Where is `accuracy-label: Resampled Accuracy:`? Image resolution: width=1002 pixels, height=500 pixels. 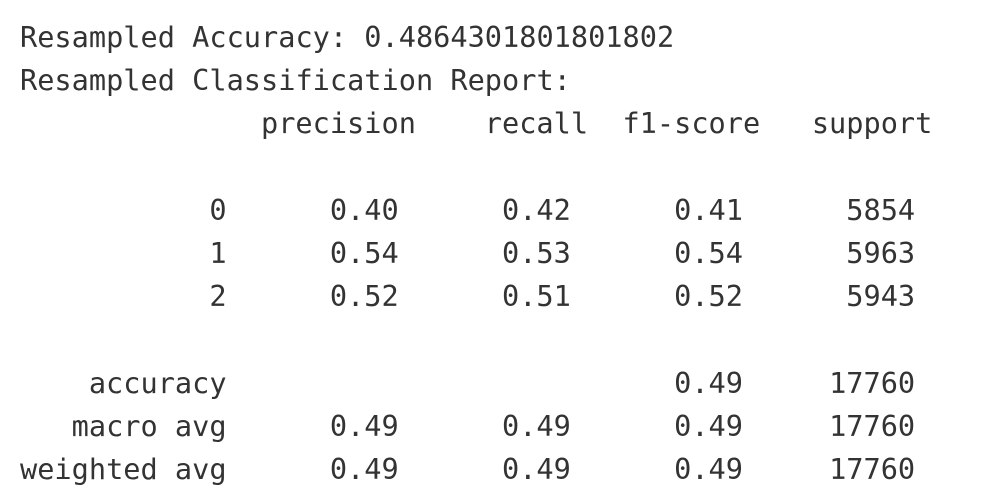 accuracy-label: Resampled Accuracy: is located at coordinates (184, 37).